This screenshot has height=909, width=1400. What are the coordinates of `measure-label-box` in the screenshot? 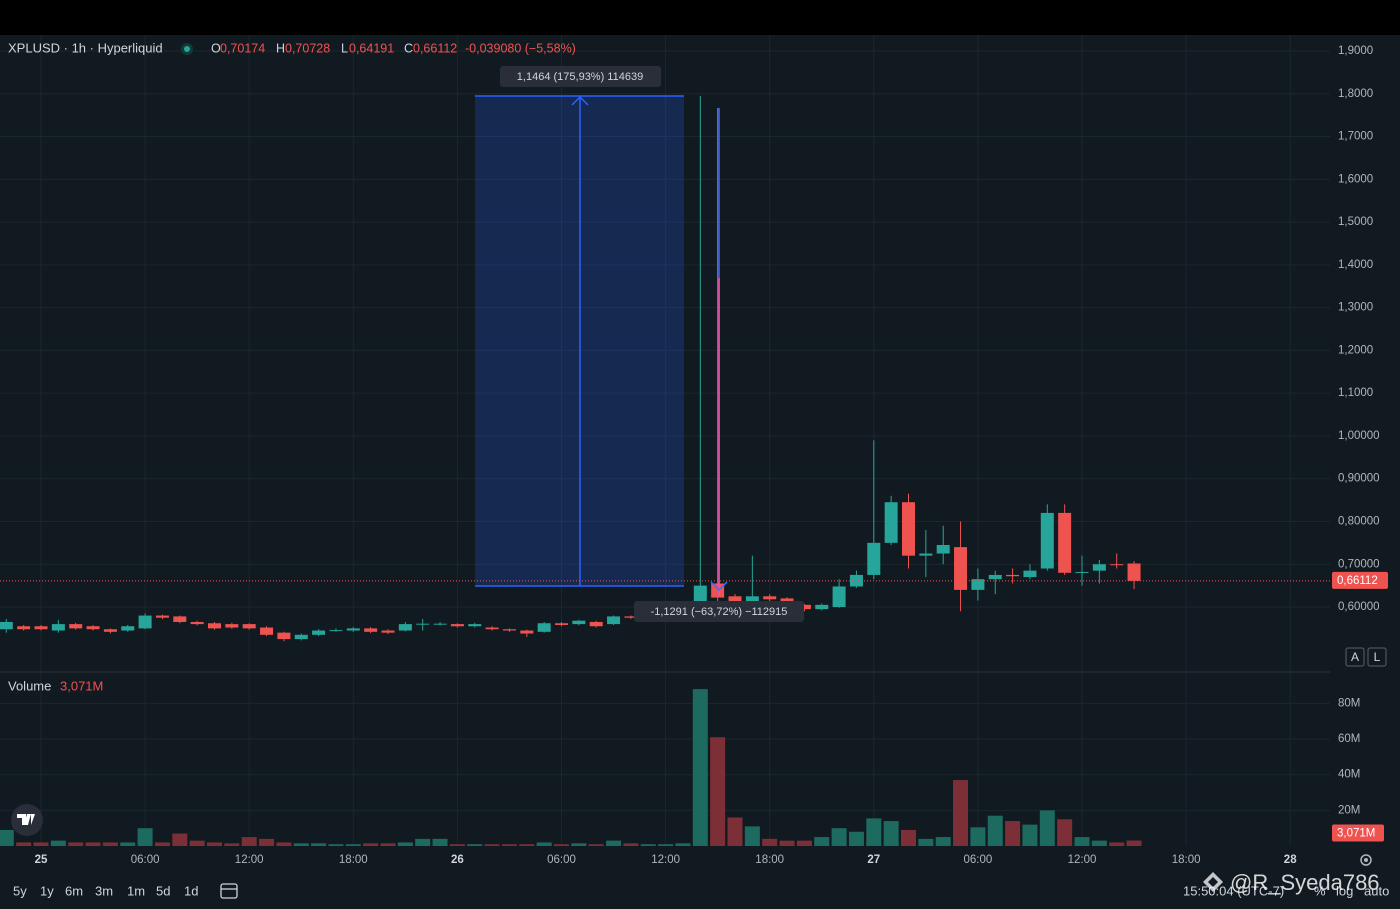 It's located at (580, 76).